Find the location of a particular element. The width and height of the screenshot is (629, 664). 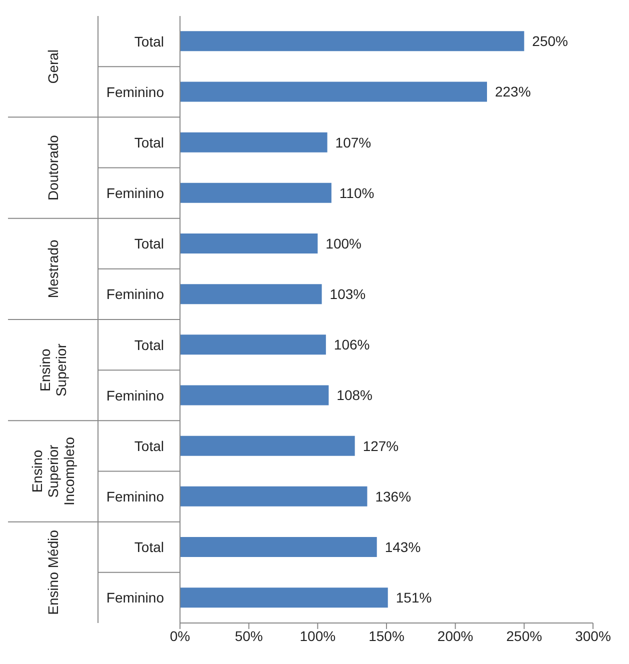

x-tick-label: 100% is located at coordinates (318, 636).